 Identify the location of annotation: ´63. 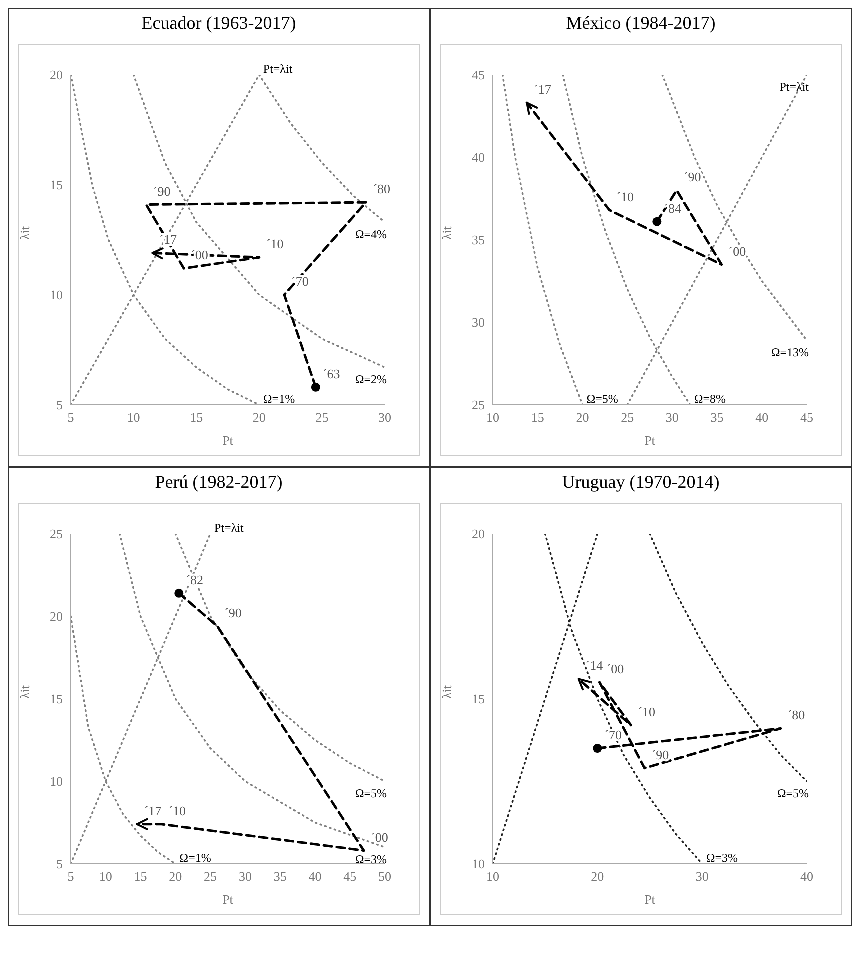
(331, 374).